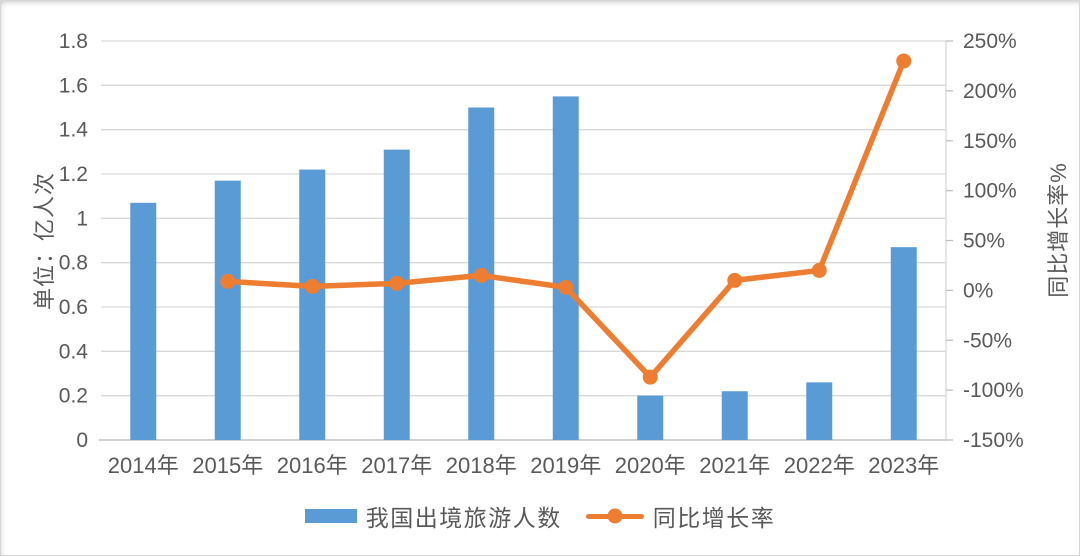 The image size is (1080, 556). Describe the element at coordinates (73, 174) in the screenshot. I see `left-axis-tick-label: 1.2` at that location.